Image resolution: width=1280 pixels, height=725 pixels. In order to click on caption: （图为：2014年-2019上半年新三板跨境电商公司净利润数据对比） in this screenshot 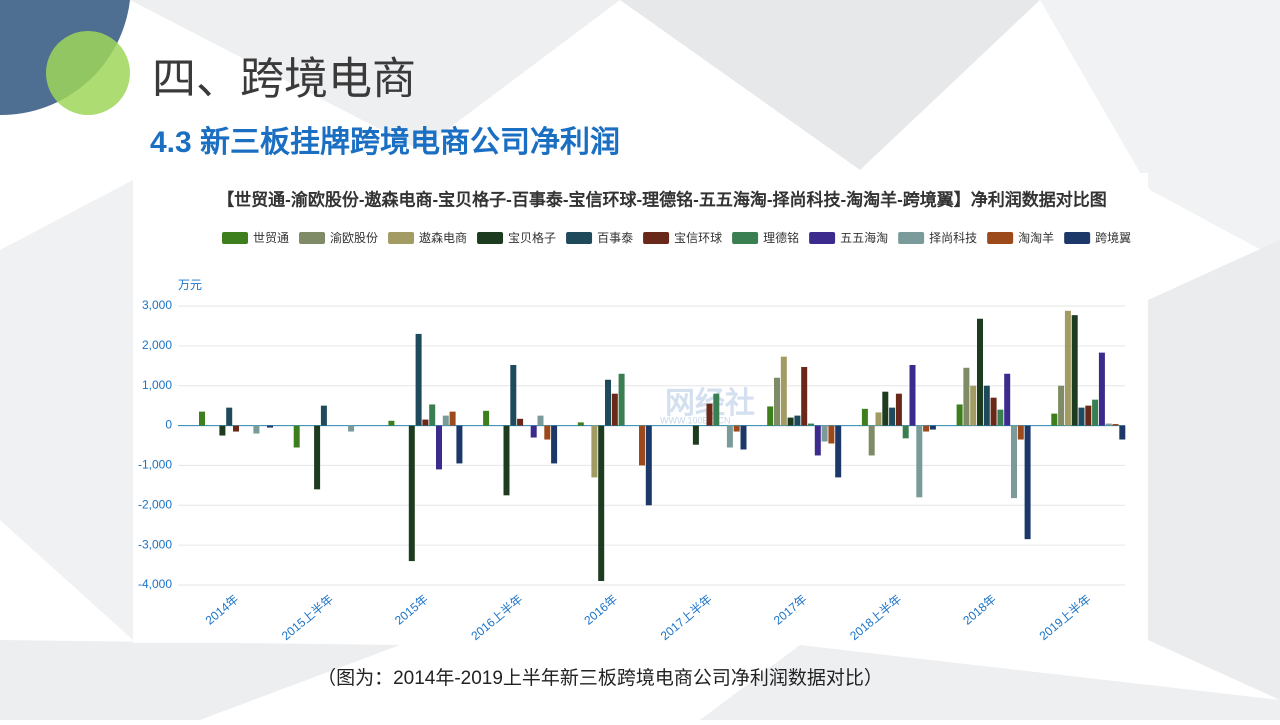, I will do `click(600, 678)`.